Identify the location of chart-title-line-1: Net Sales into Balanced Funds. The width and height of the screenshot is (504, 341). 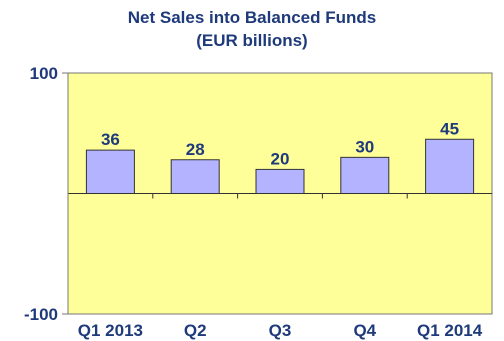
(252, 17).